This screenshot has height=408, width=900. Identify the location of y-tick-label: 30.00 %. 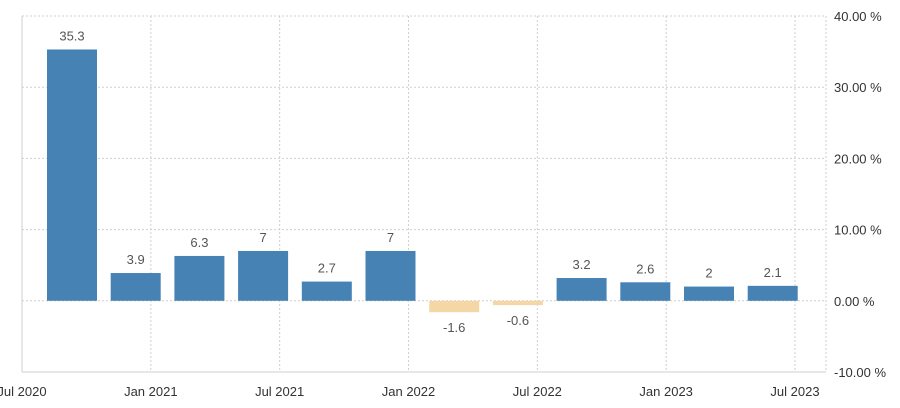
(858, 87).